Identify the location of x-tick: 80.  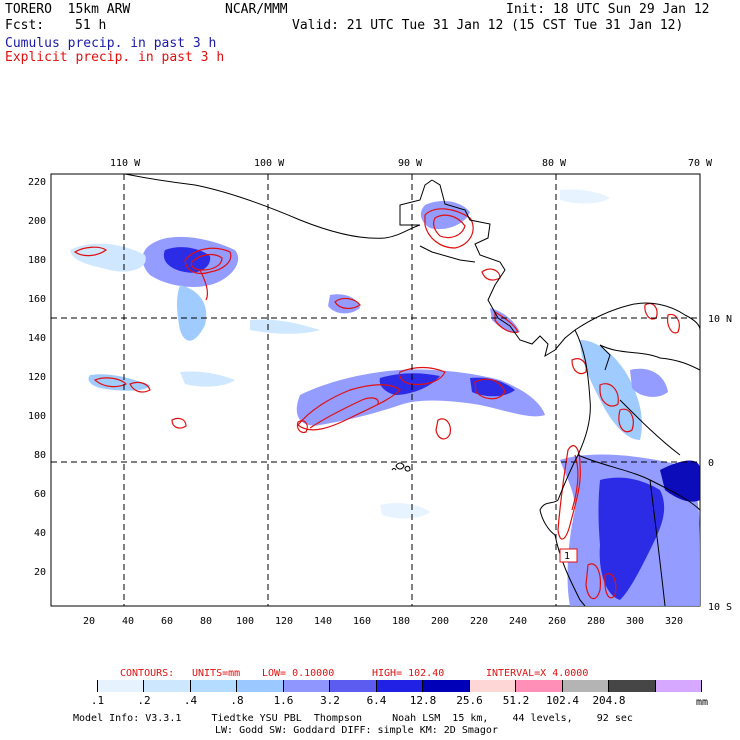
(206, 621).